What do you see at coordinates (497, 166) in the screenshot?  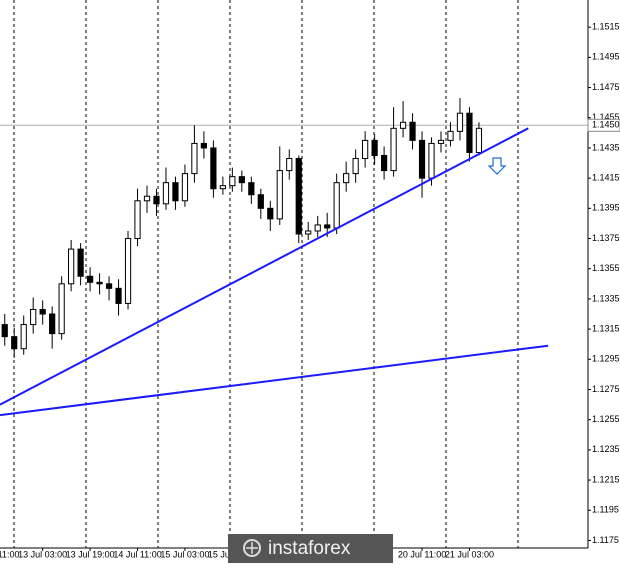 I see `down-arrow` at bounding box center [497, 166].